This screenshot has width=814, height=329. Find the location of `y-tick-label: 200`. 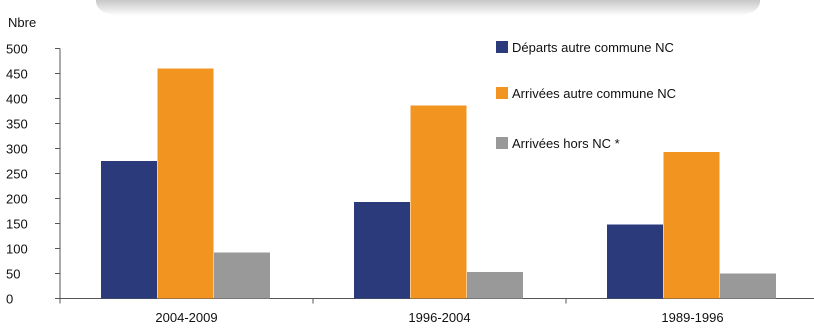

y-tick-label: 200 is located at coordinates (17, 199).